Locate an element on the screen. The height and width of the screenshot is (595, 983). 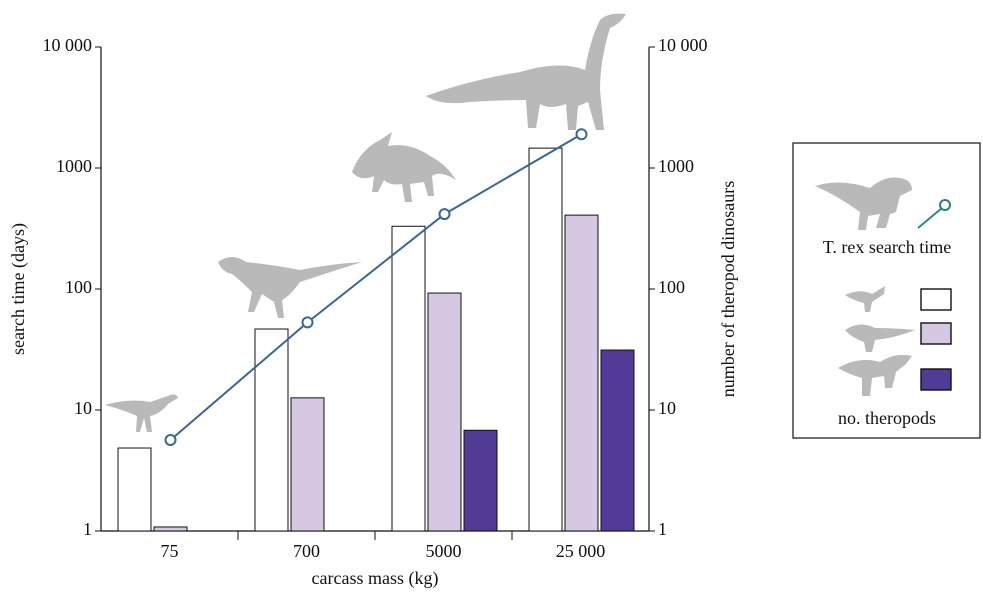
x-tick-label: 25 000 is located at coordinates (581, 551).